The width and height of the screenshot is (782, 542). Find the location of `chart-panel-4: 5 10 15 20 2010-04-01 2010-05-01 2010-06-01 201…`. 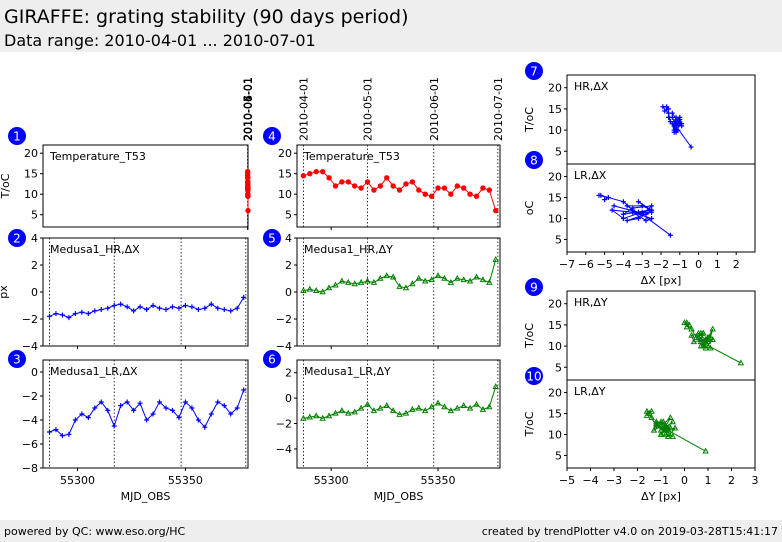

chart-panel-4: 5 10 15 20 2010-04-01 2010-05-01 2010-06-01 201… is located at coordinates (384, 153).